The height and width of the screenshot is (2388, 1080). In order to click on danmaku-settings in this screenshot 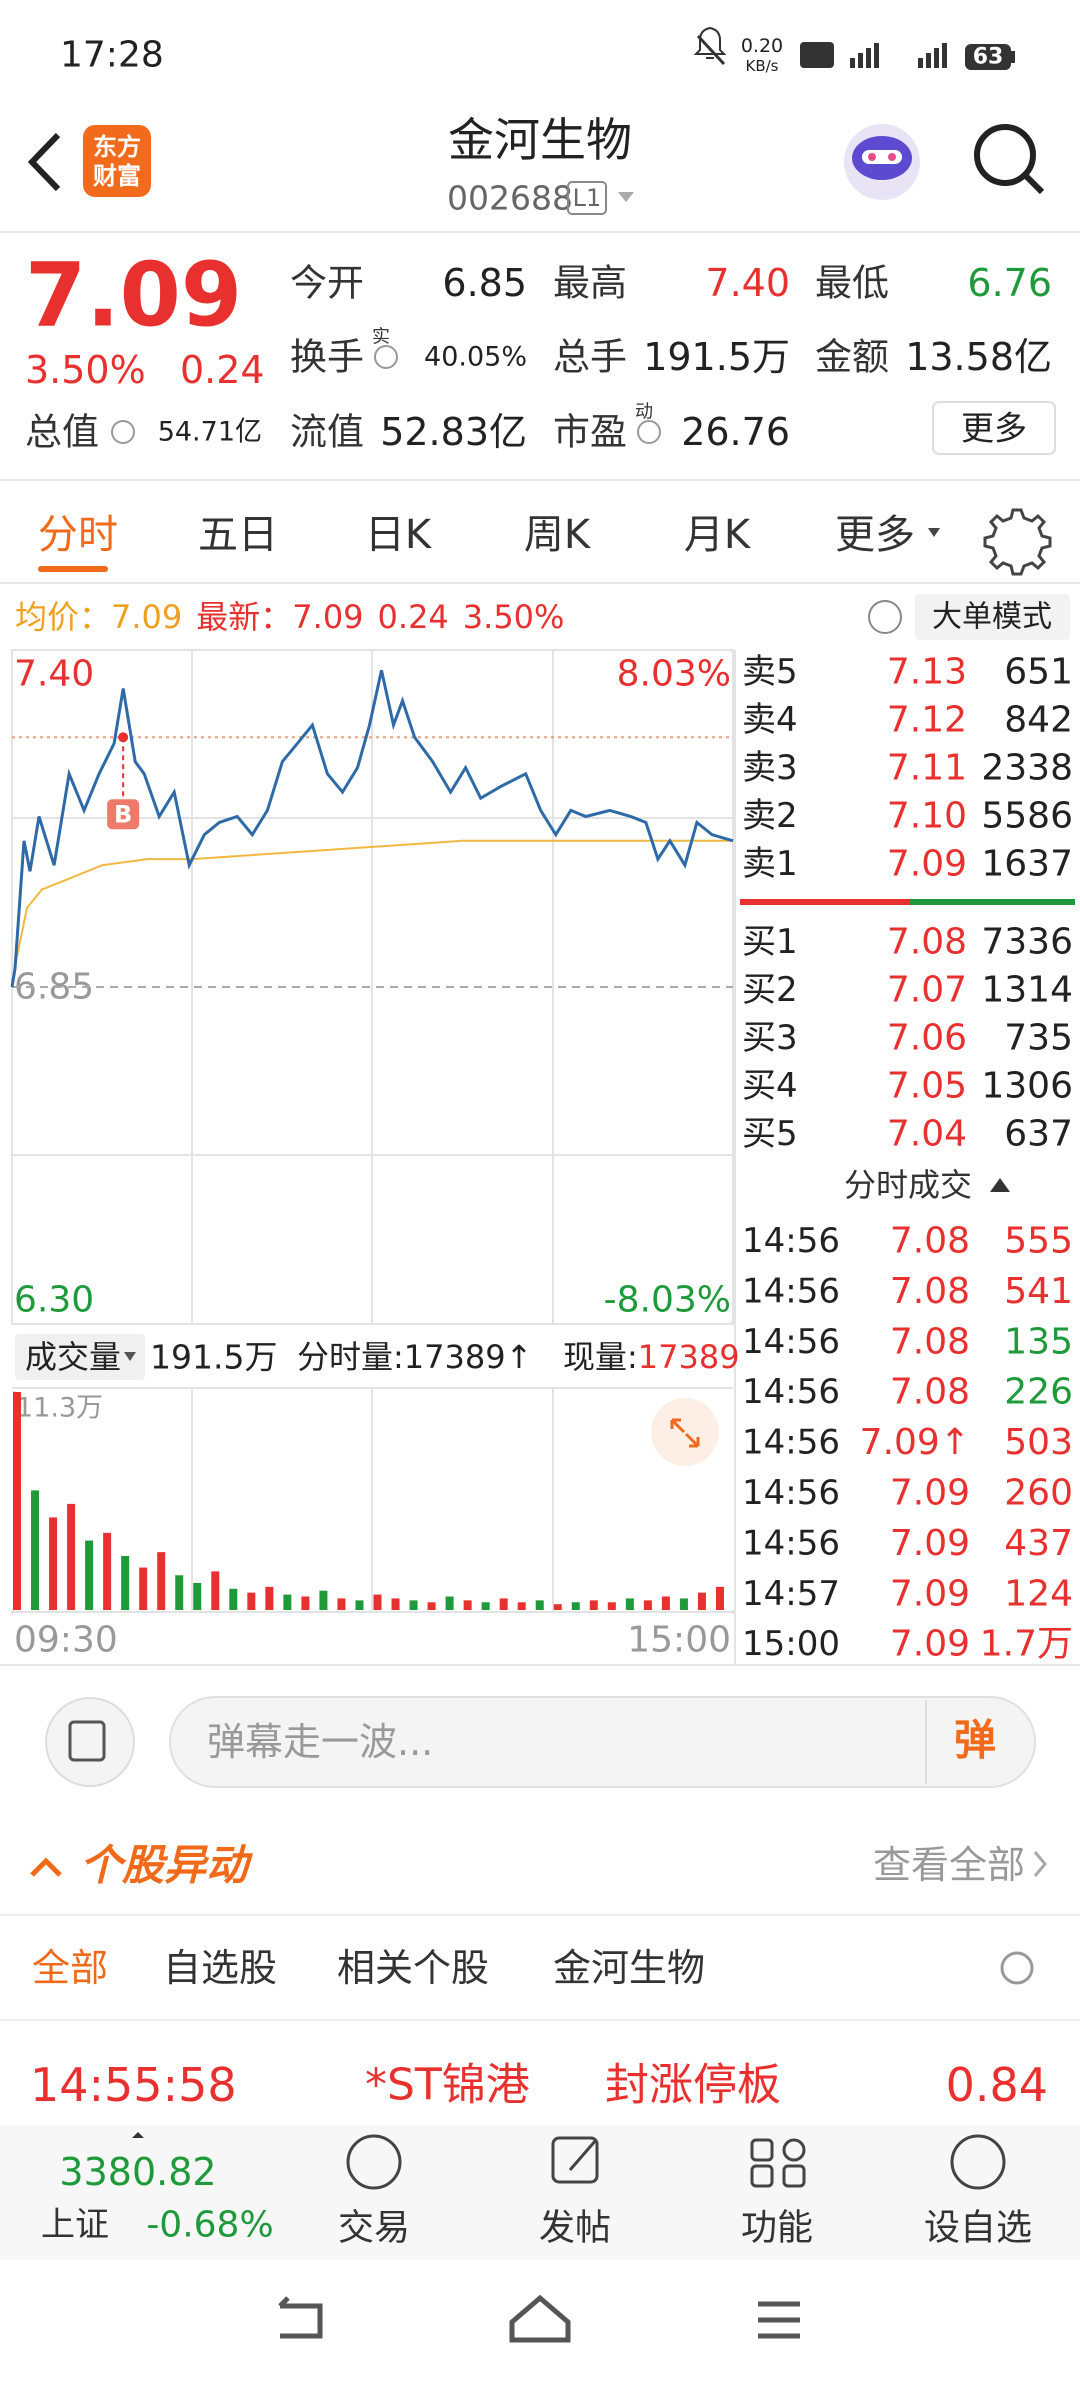, I will do `click(90, 1742)`.